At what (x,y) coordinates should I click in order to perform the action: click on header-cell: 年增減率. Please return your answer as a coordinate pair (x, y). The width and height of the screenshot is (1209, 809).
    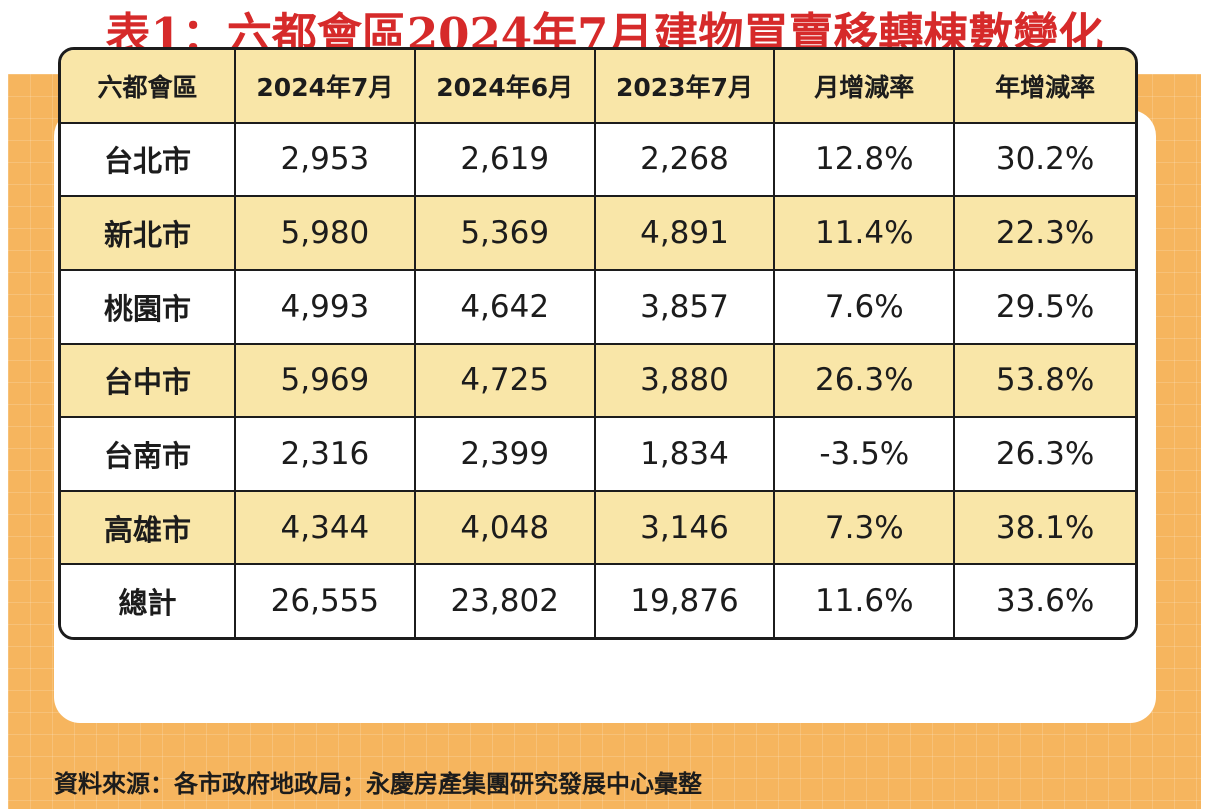
    Looking at the image, I should click on (1045, 87).